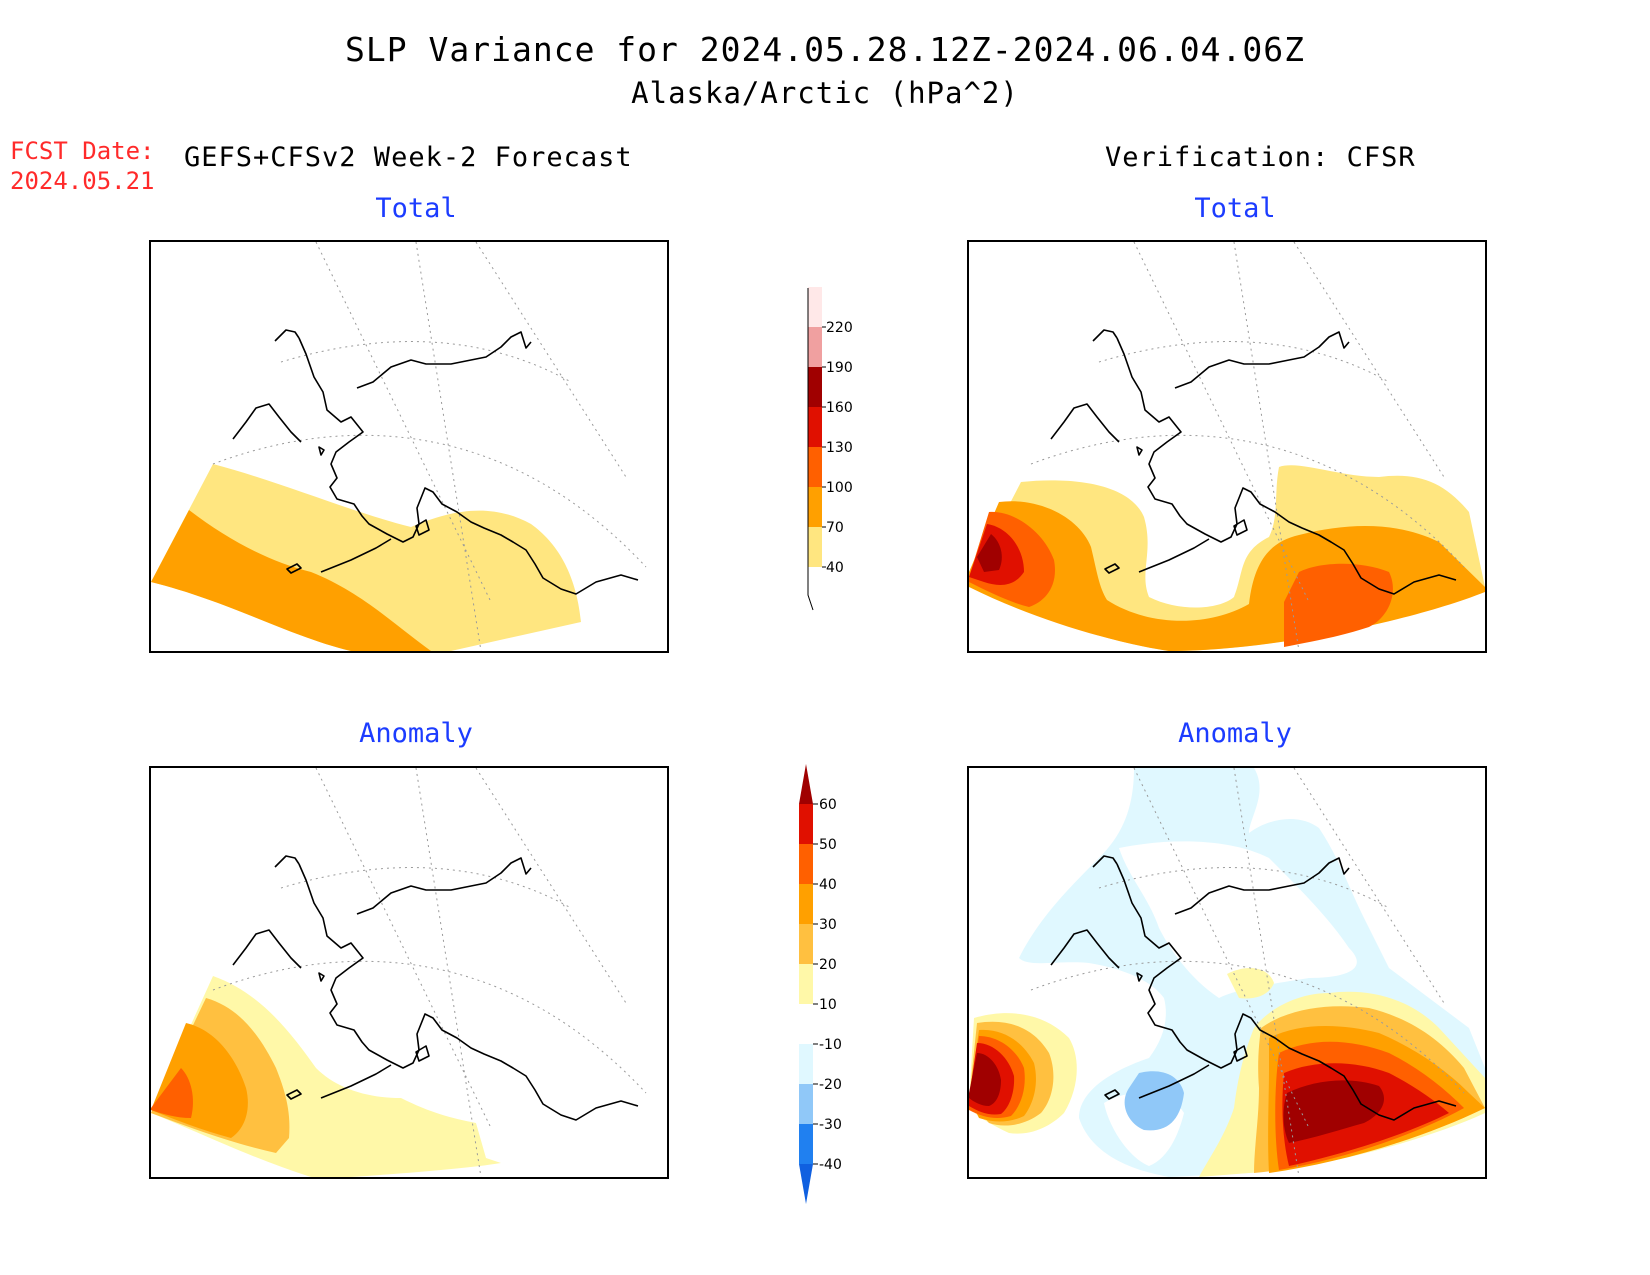 Image resolution: width=1650 pixels, height=1275 pixels. I want to click on anomaly-colorbar-label: 40, so click(828, 885).